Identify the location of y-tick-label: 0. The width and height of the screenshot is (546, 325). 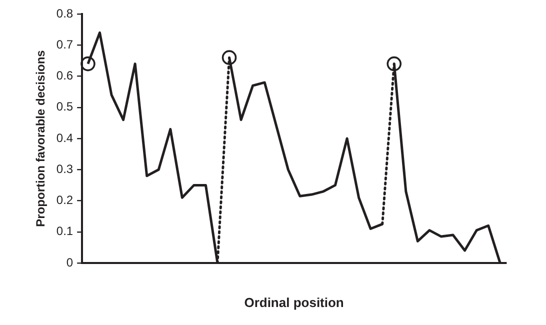
(70, 262).